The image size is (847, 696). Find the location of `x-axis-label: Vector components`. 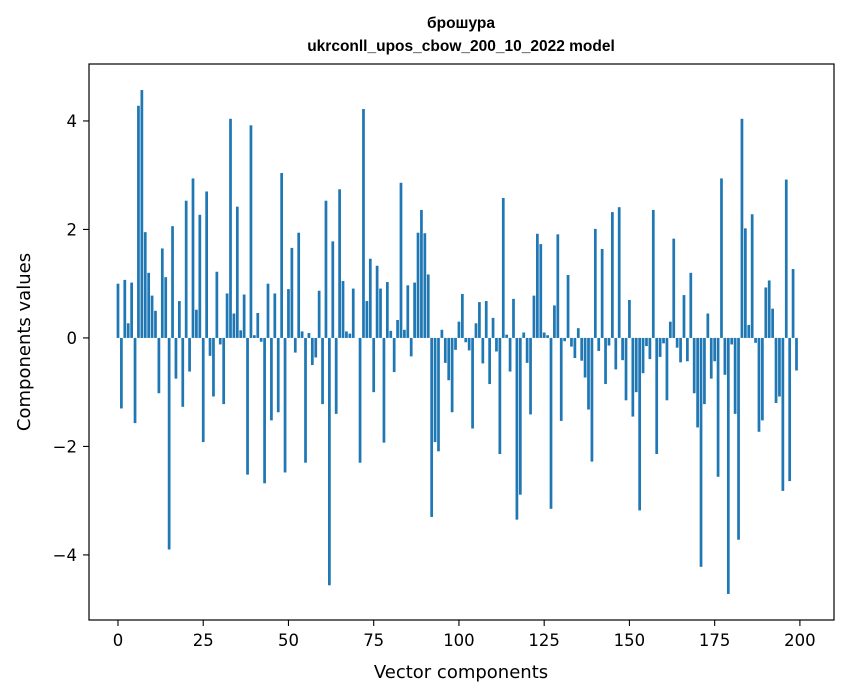

x-axis-label: Vector components is located at coordinates (461, 672).